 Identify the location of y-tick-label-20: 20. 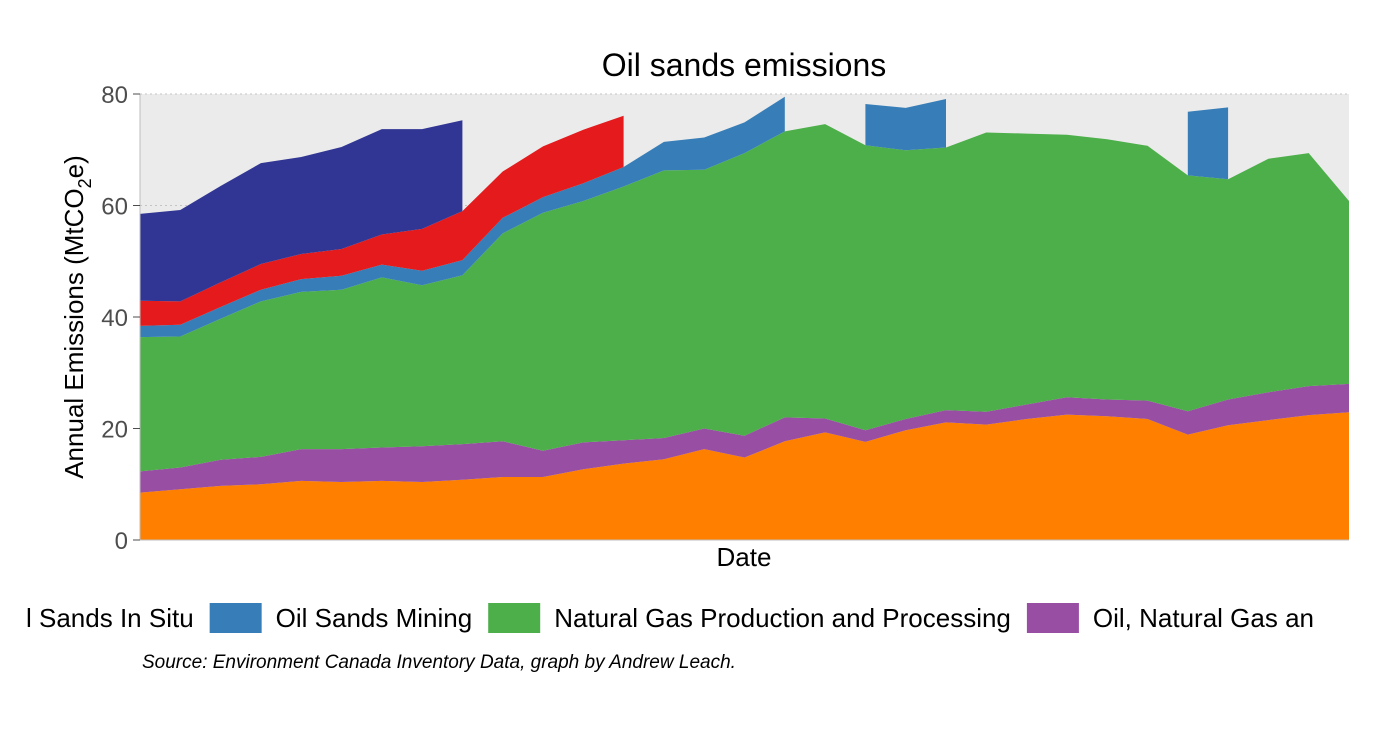
(114, 430).